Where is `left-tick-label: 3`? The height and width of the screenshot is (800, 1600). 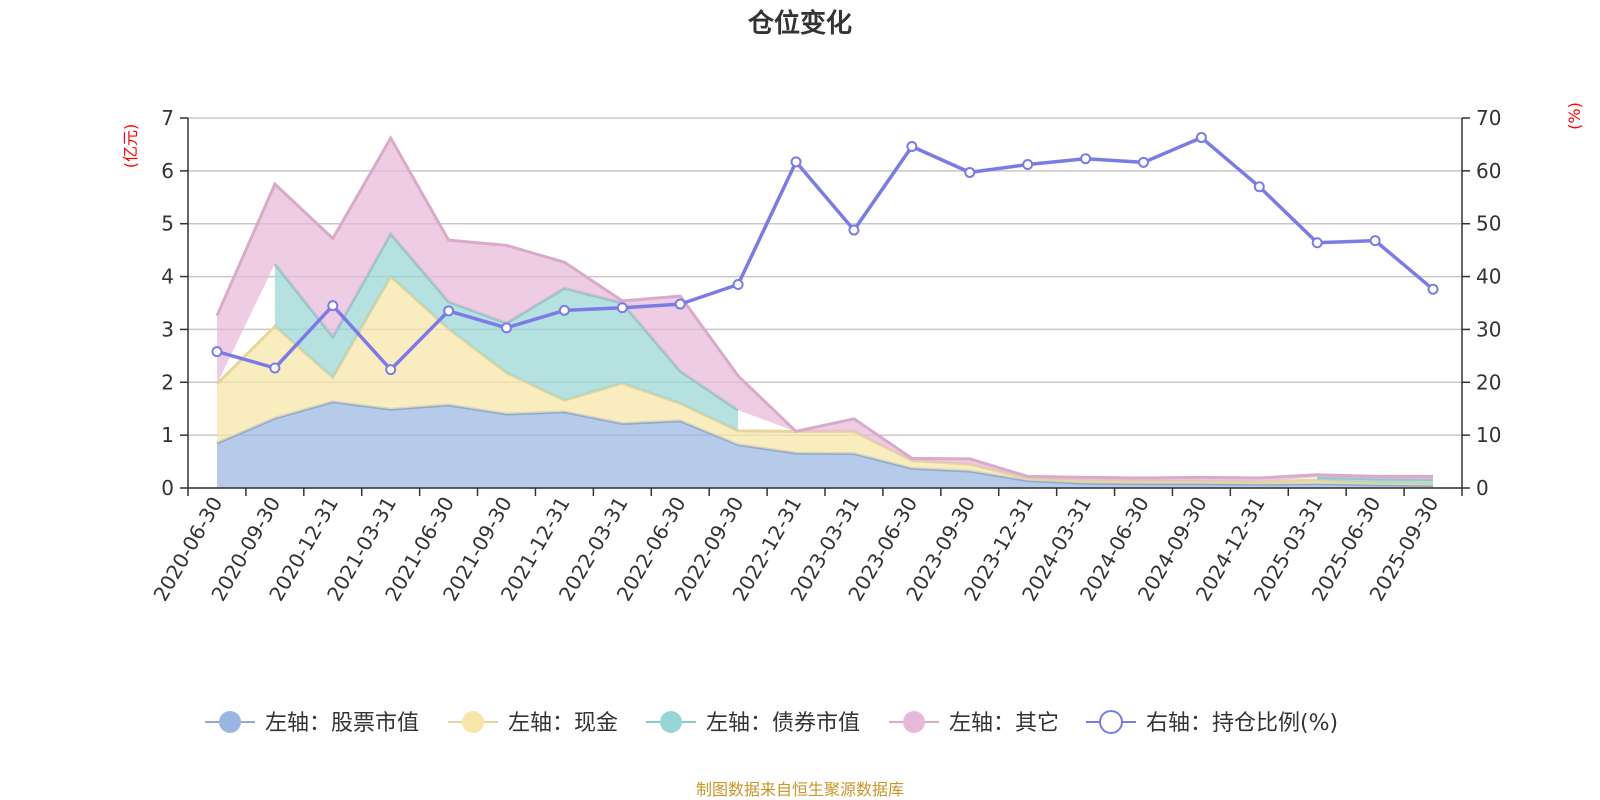 left-tick-label: 3 is located at coordinates (167, 329).